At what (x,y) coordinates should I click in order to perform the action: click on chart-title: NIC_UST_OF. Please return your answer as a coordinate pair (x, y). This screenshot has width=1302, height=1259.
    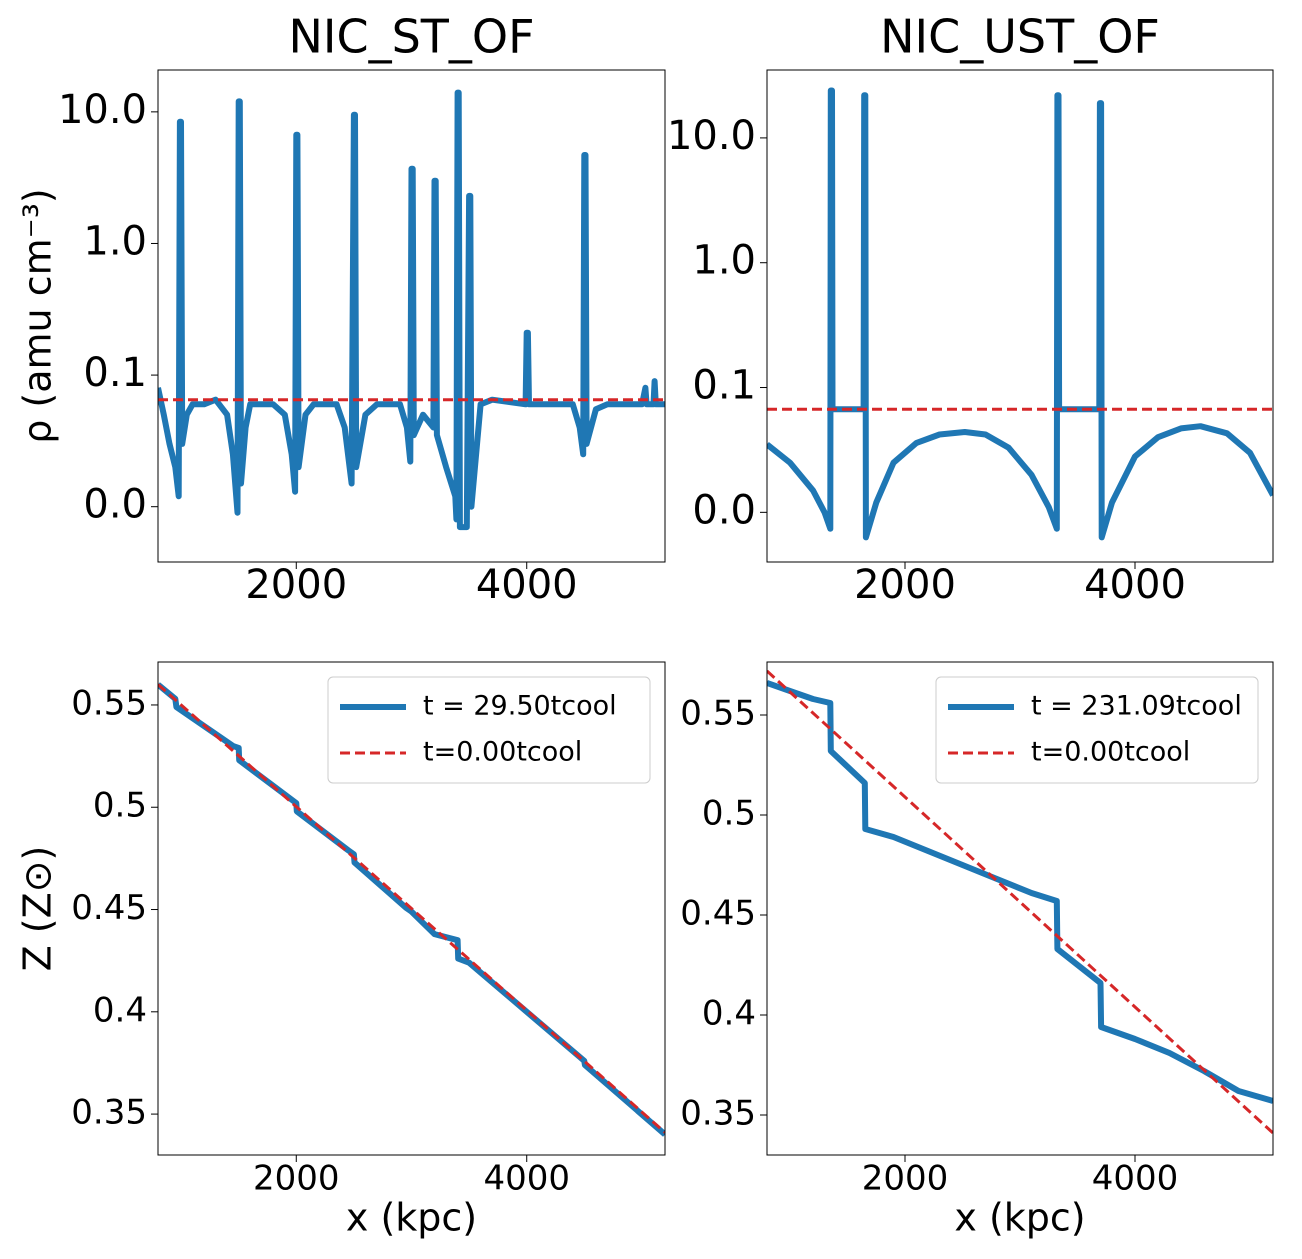
    Looking at the image, I should click on (1020, 37).